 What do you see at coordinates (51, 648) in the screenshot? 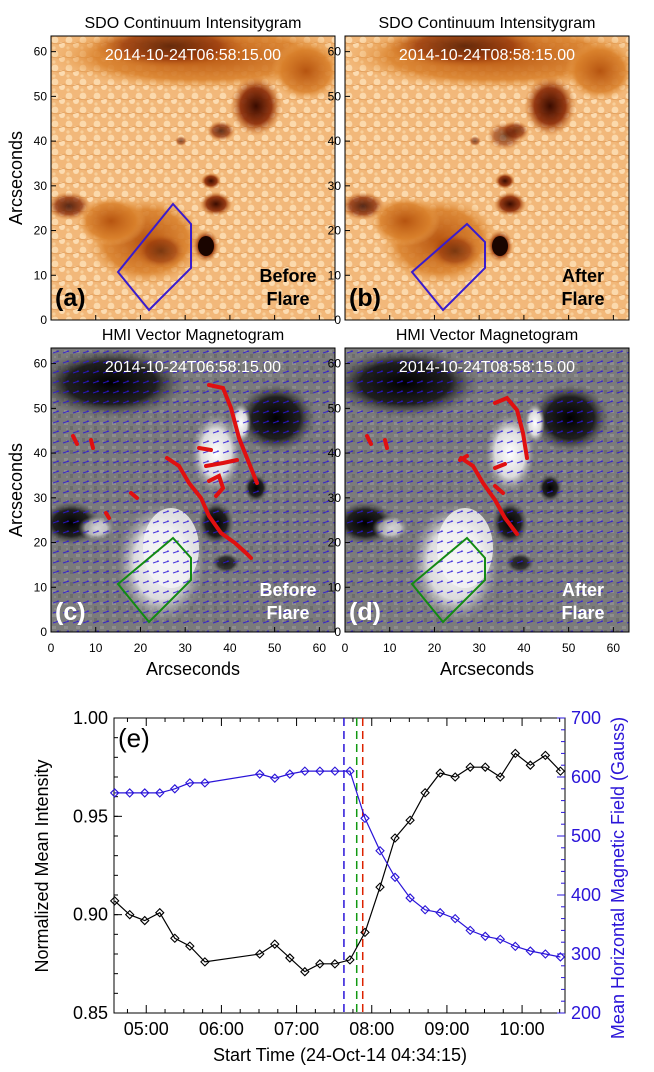
I see `image-xtick-label: 0` at bounding box center [51, 648].